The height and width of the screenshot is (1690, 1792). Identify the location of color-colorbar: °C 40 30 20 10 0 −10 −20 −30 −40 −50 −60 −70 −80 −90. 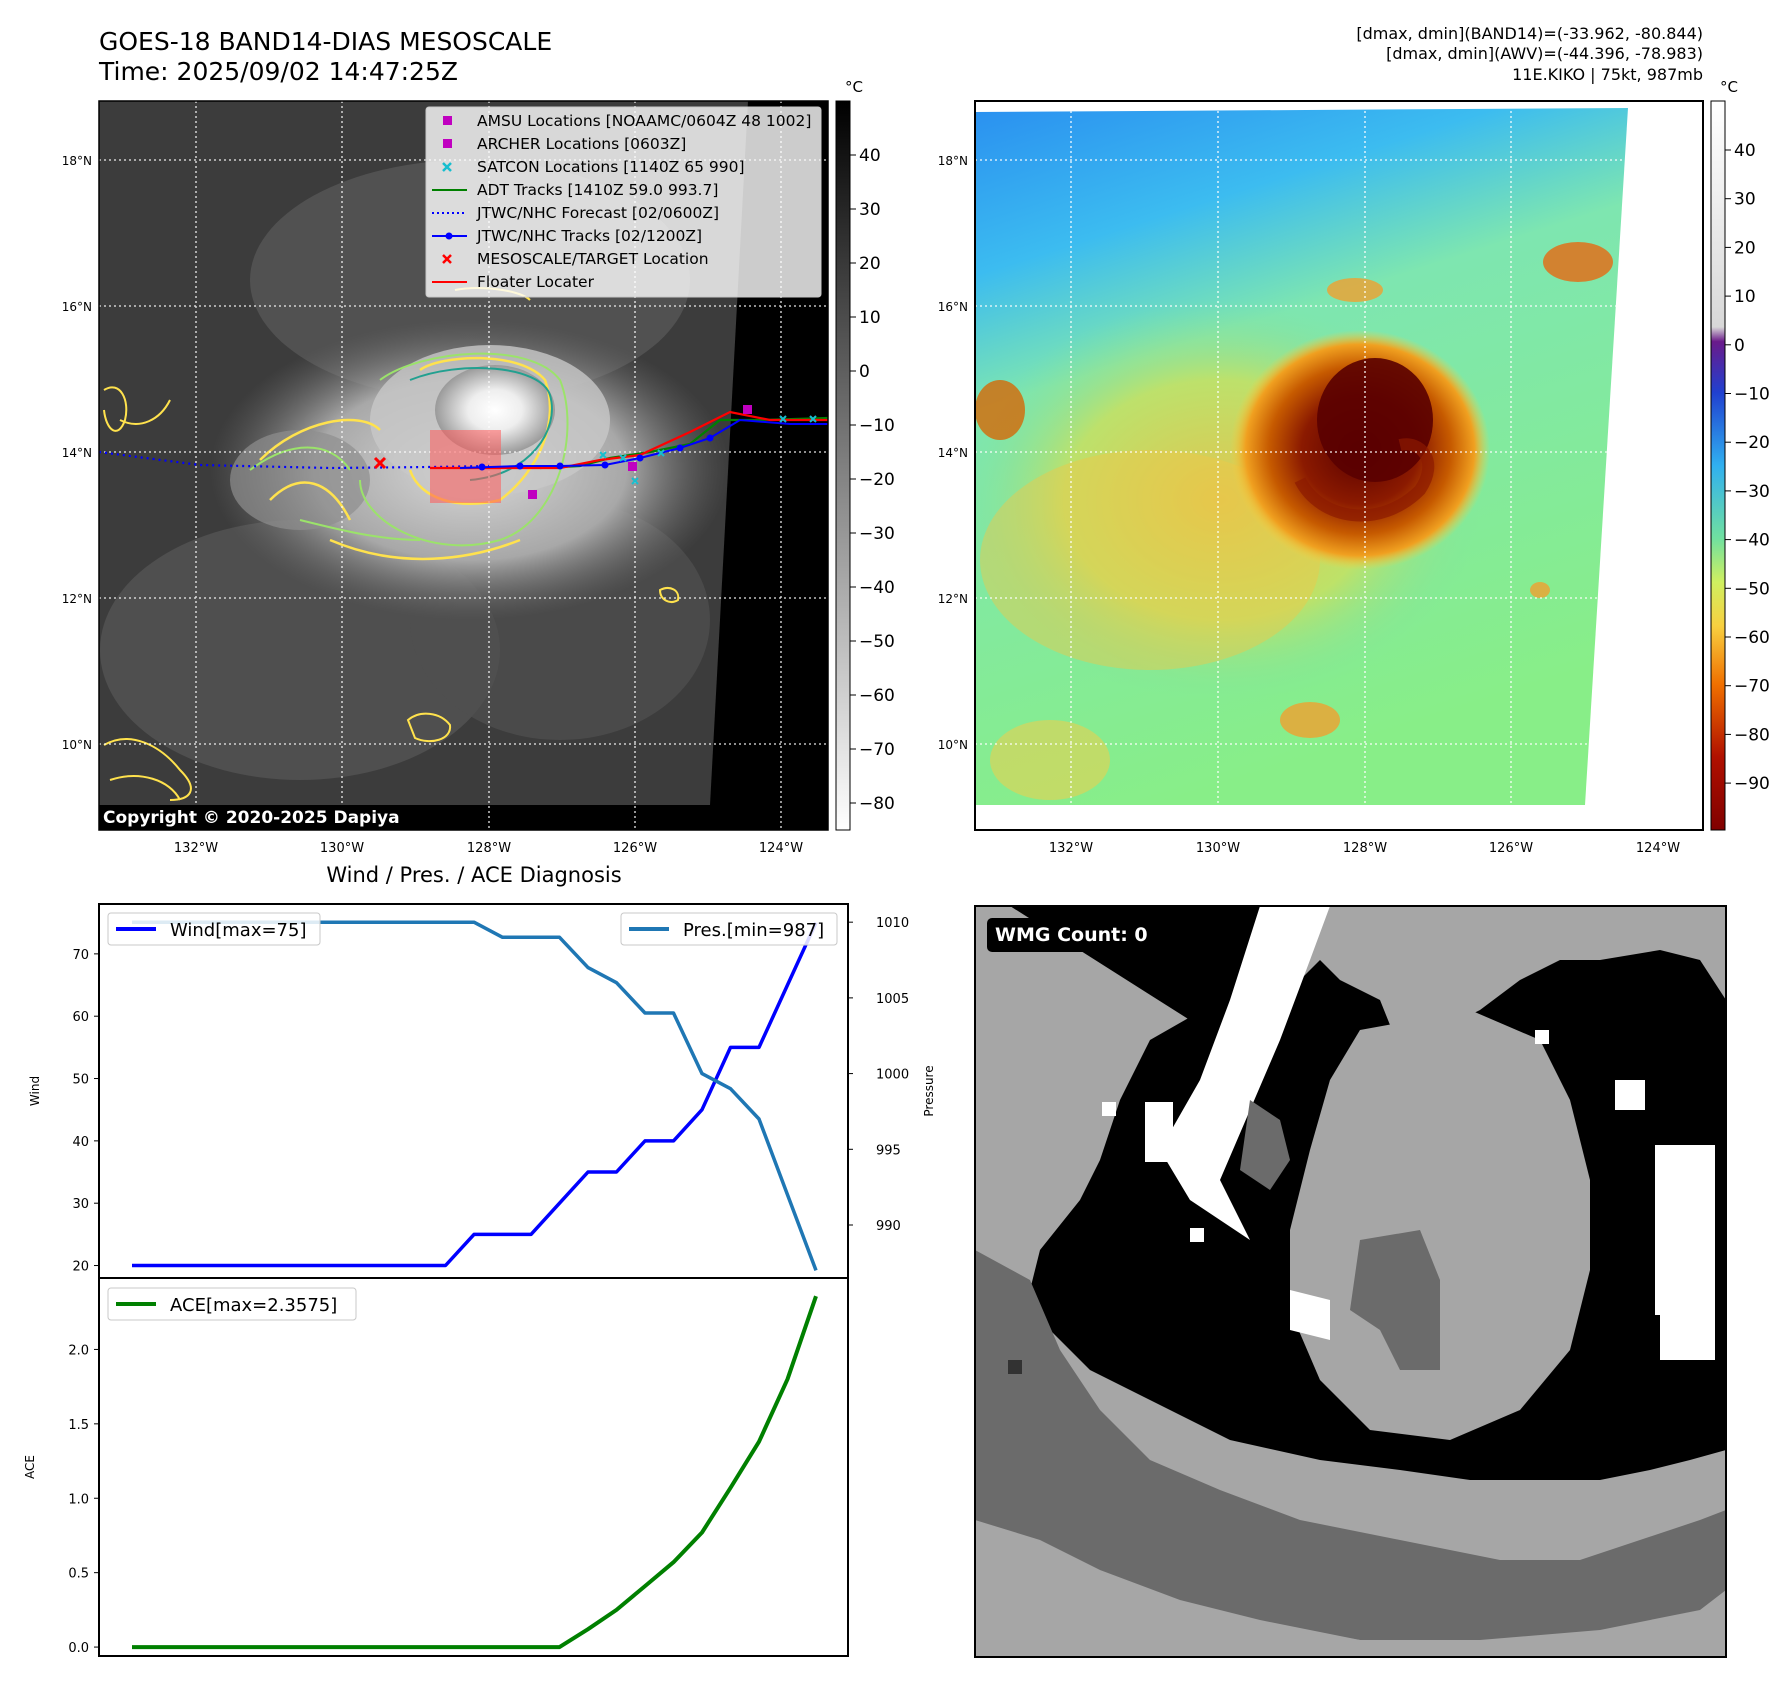
(1740, 454).